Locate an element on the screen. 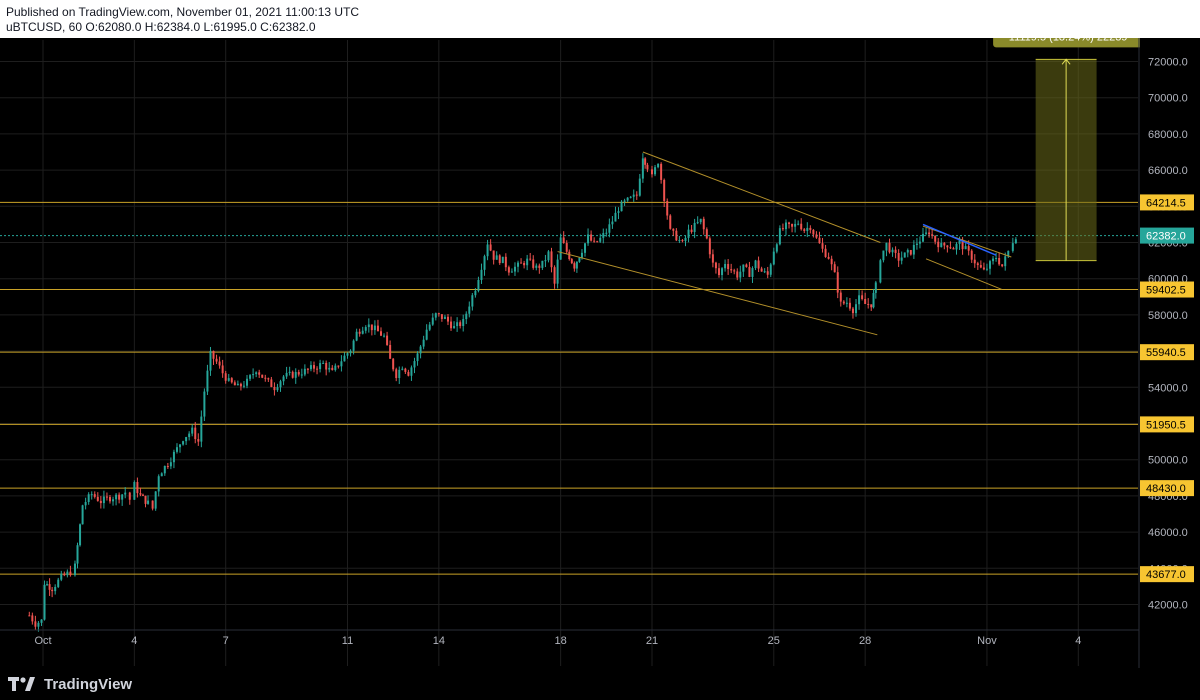 The image size is (1200, 700). projection-arrow-head is located at coordinates (1066, 61).